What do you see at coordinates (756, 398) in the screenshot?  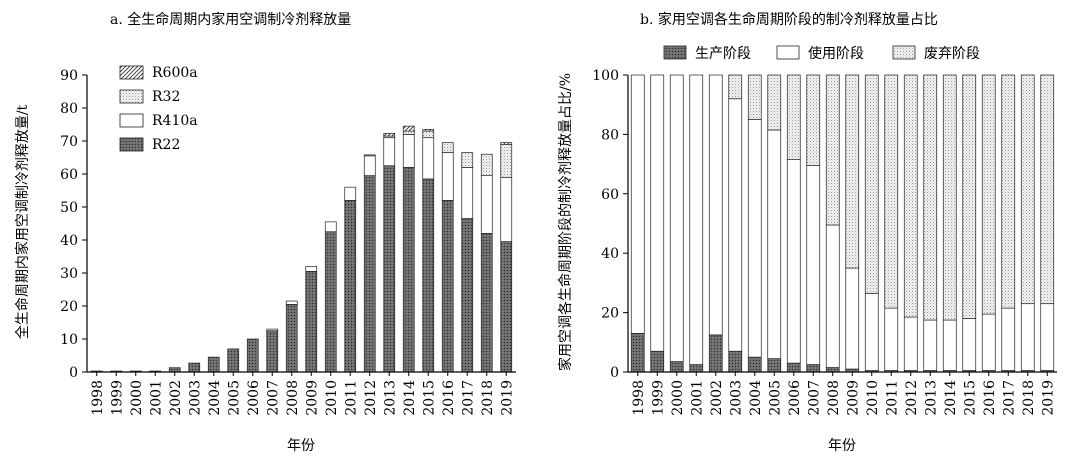 I see `x-tick-label: 2004` at bounding box center [756, 398].